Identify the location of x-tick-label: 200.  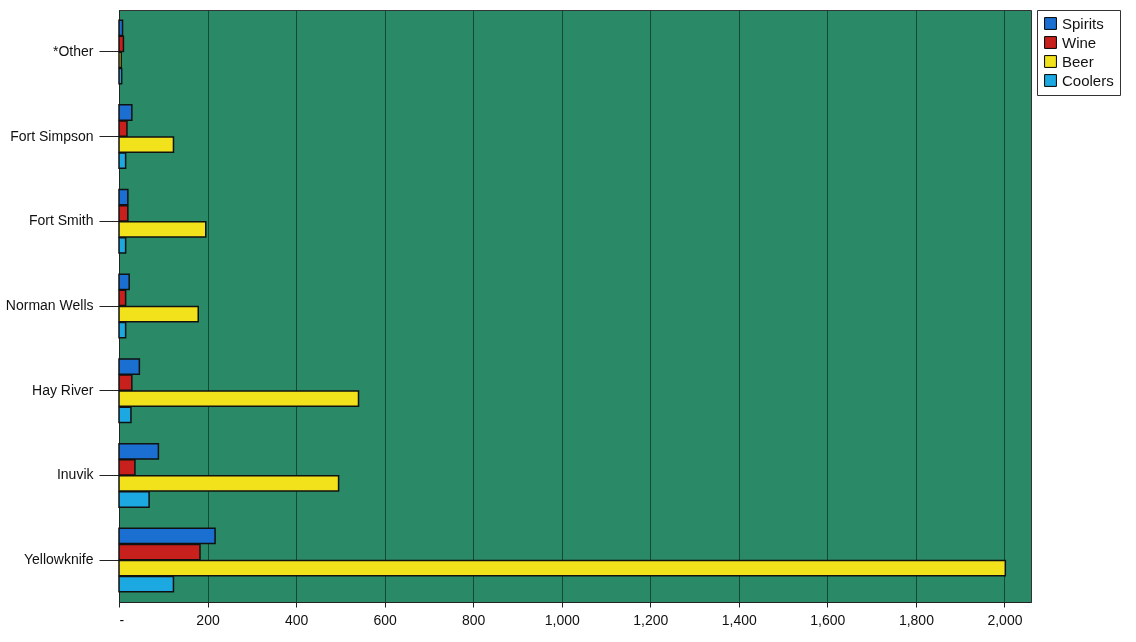
(208, 619).